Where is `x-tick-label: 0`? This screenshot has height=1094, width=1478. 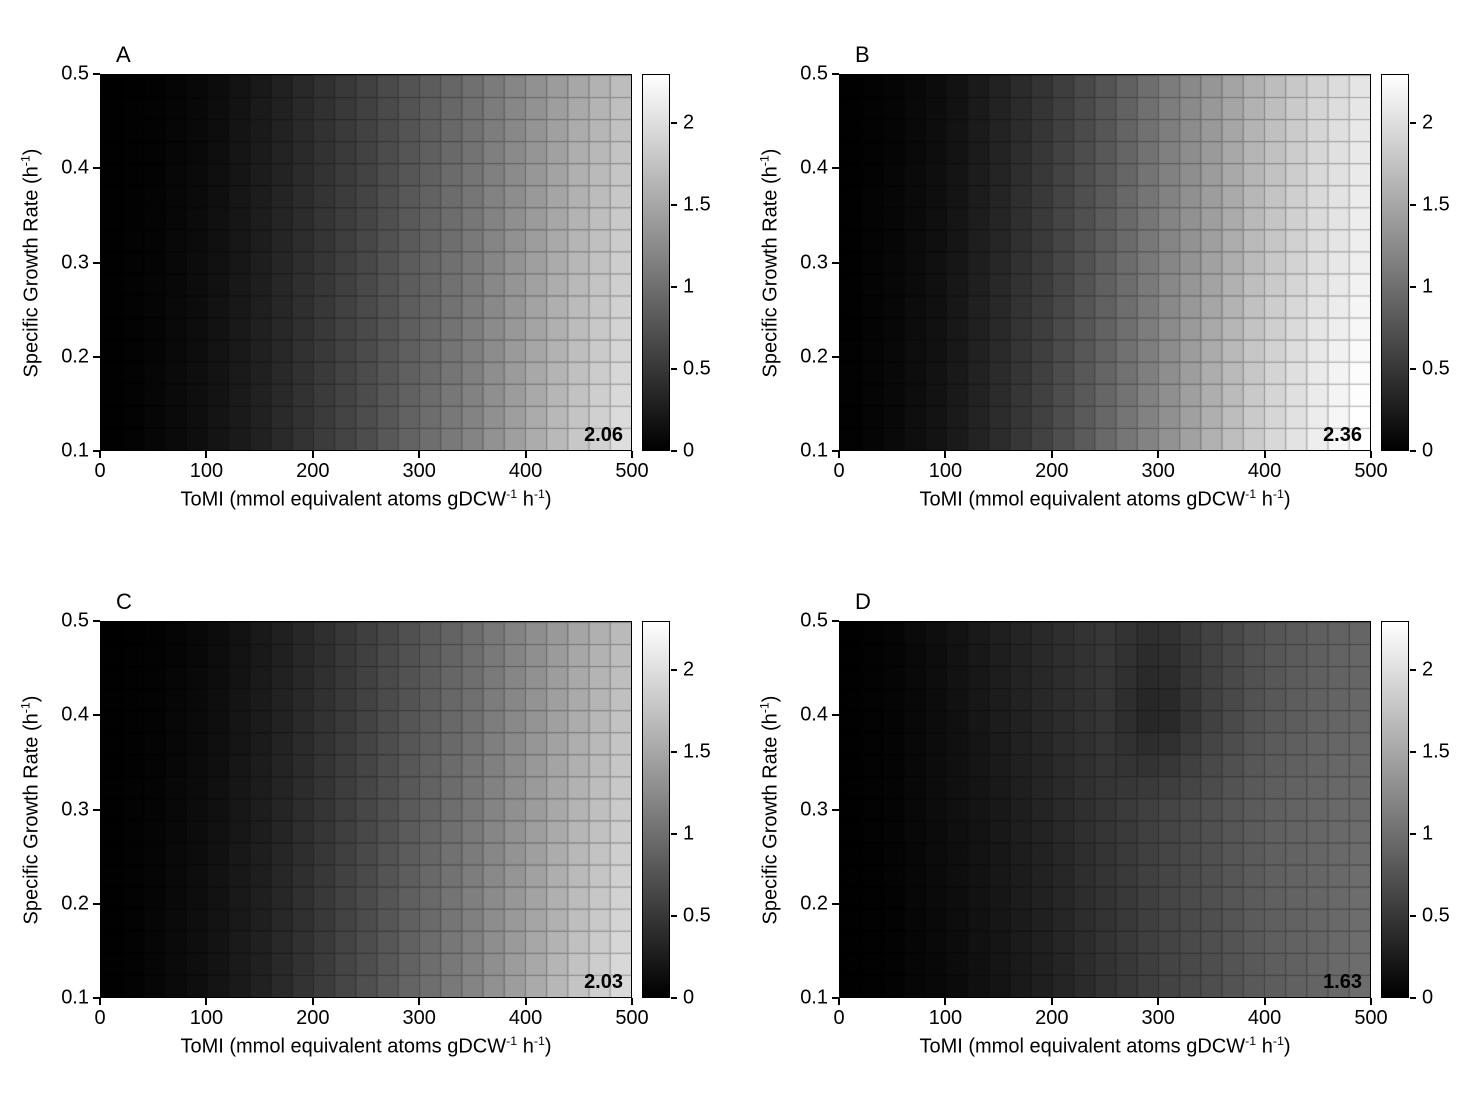 x-tick-label: 0 is located at coordinates (100, 1018).